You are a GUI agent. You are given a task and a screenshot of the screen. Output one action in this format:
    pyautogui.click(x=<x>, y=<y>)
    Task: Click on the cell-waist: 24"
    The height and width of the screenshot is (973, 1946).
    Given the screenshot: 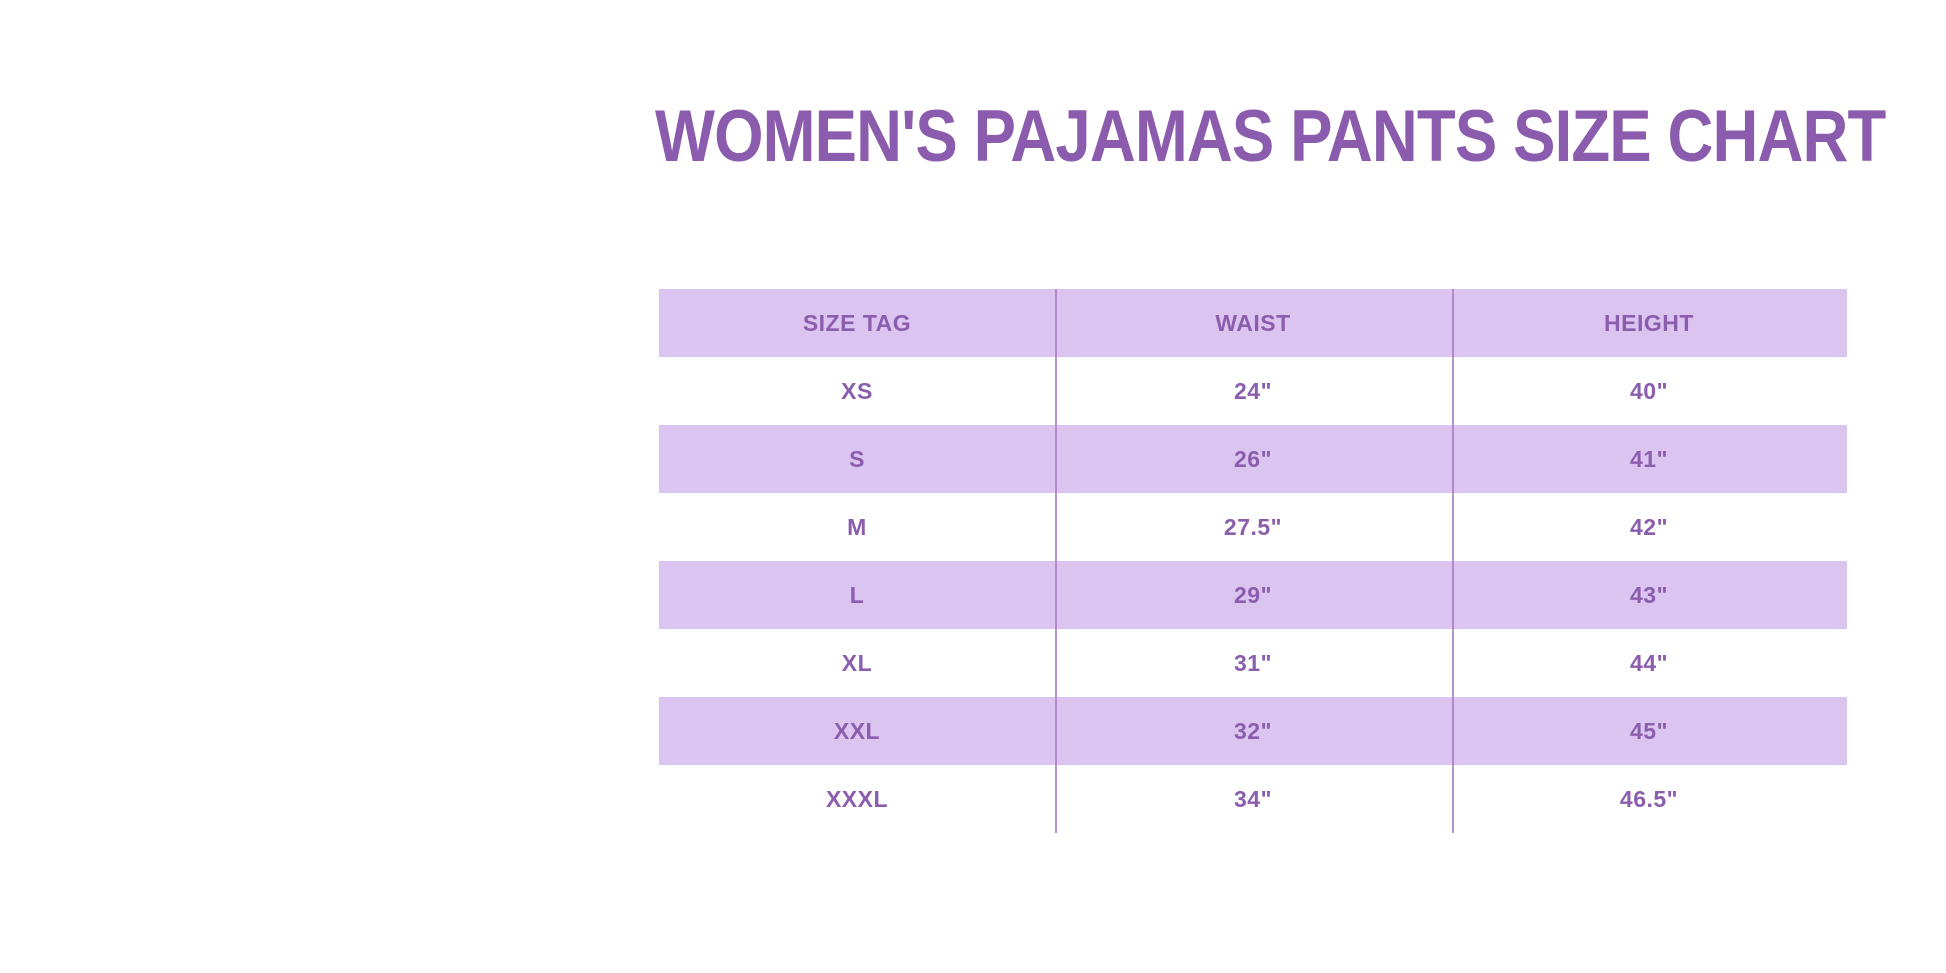 What is the action you would take?
    pyautogui.click(x=1253, y=390)
    